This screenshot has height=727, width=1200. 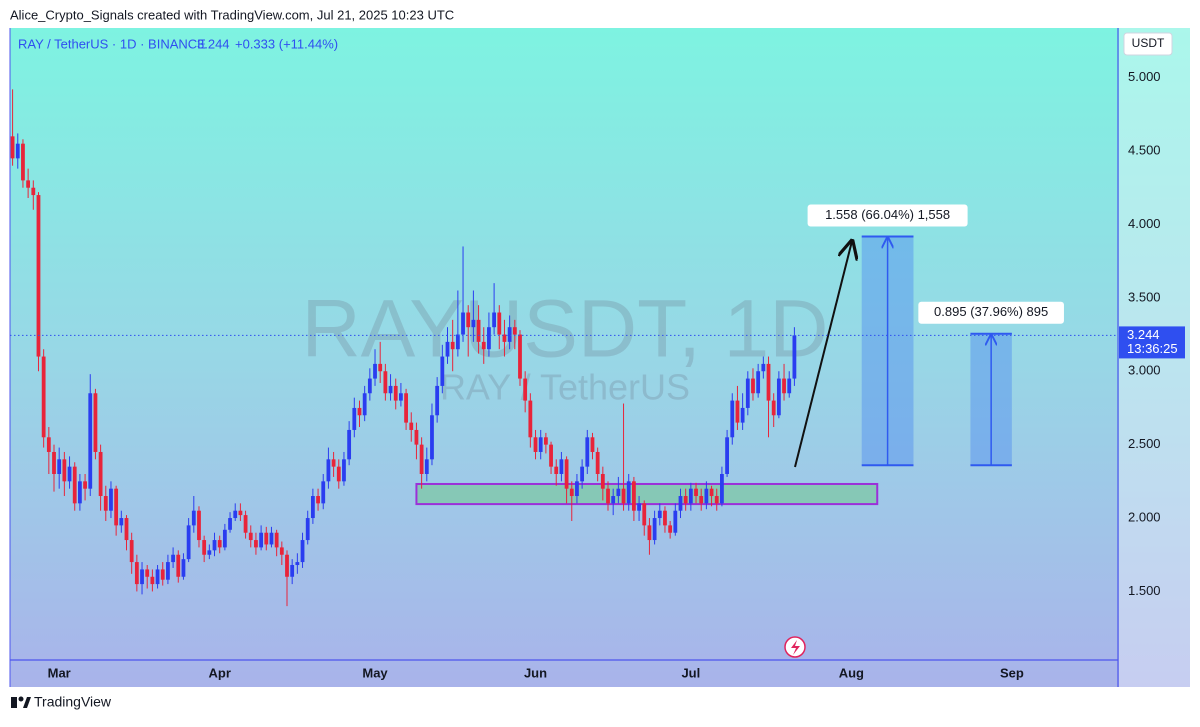 I want to click on y-tick-label: 1.500, so click(x=1144, y=590).